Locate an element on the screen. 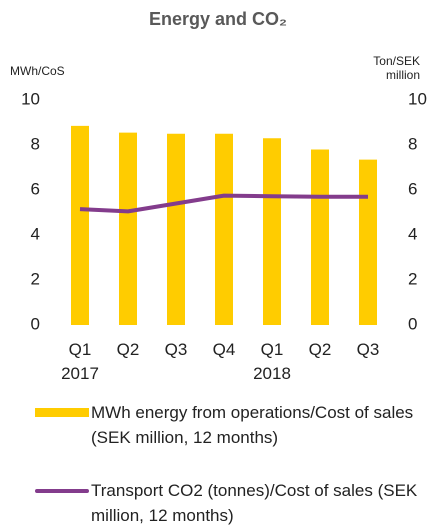  y2-tick-label: 10 is located at coordinates (417, 98).